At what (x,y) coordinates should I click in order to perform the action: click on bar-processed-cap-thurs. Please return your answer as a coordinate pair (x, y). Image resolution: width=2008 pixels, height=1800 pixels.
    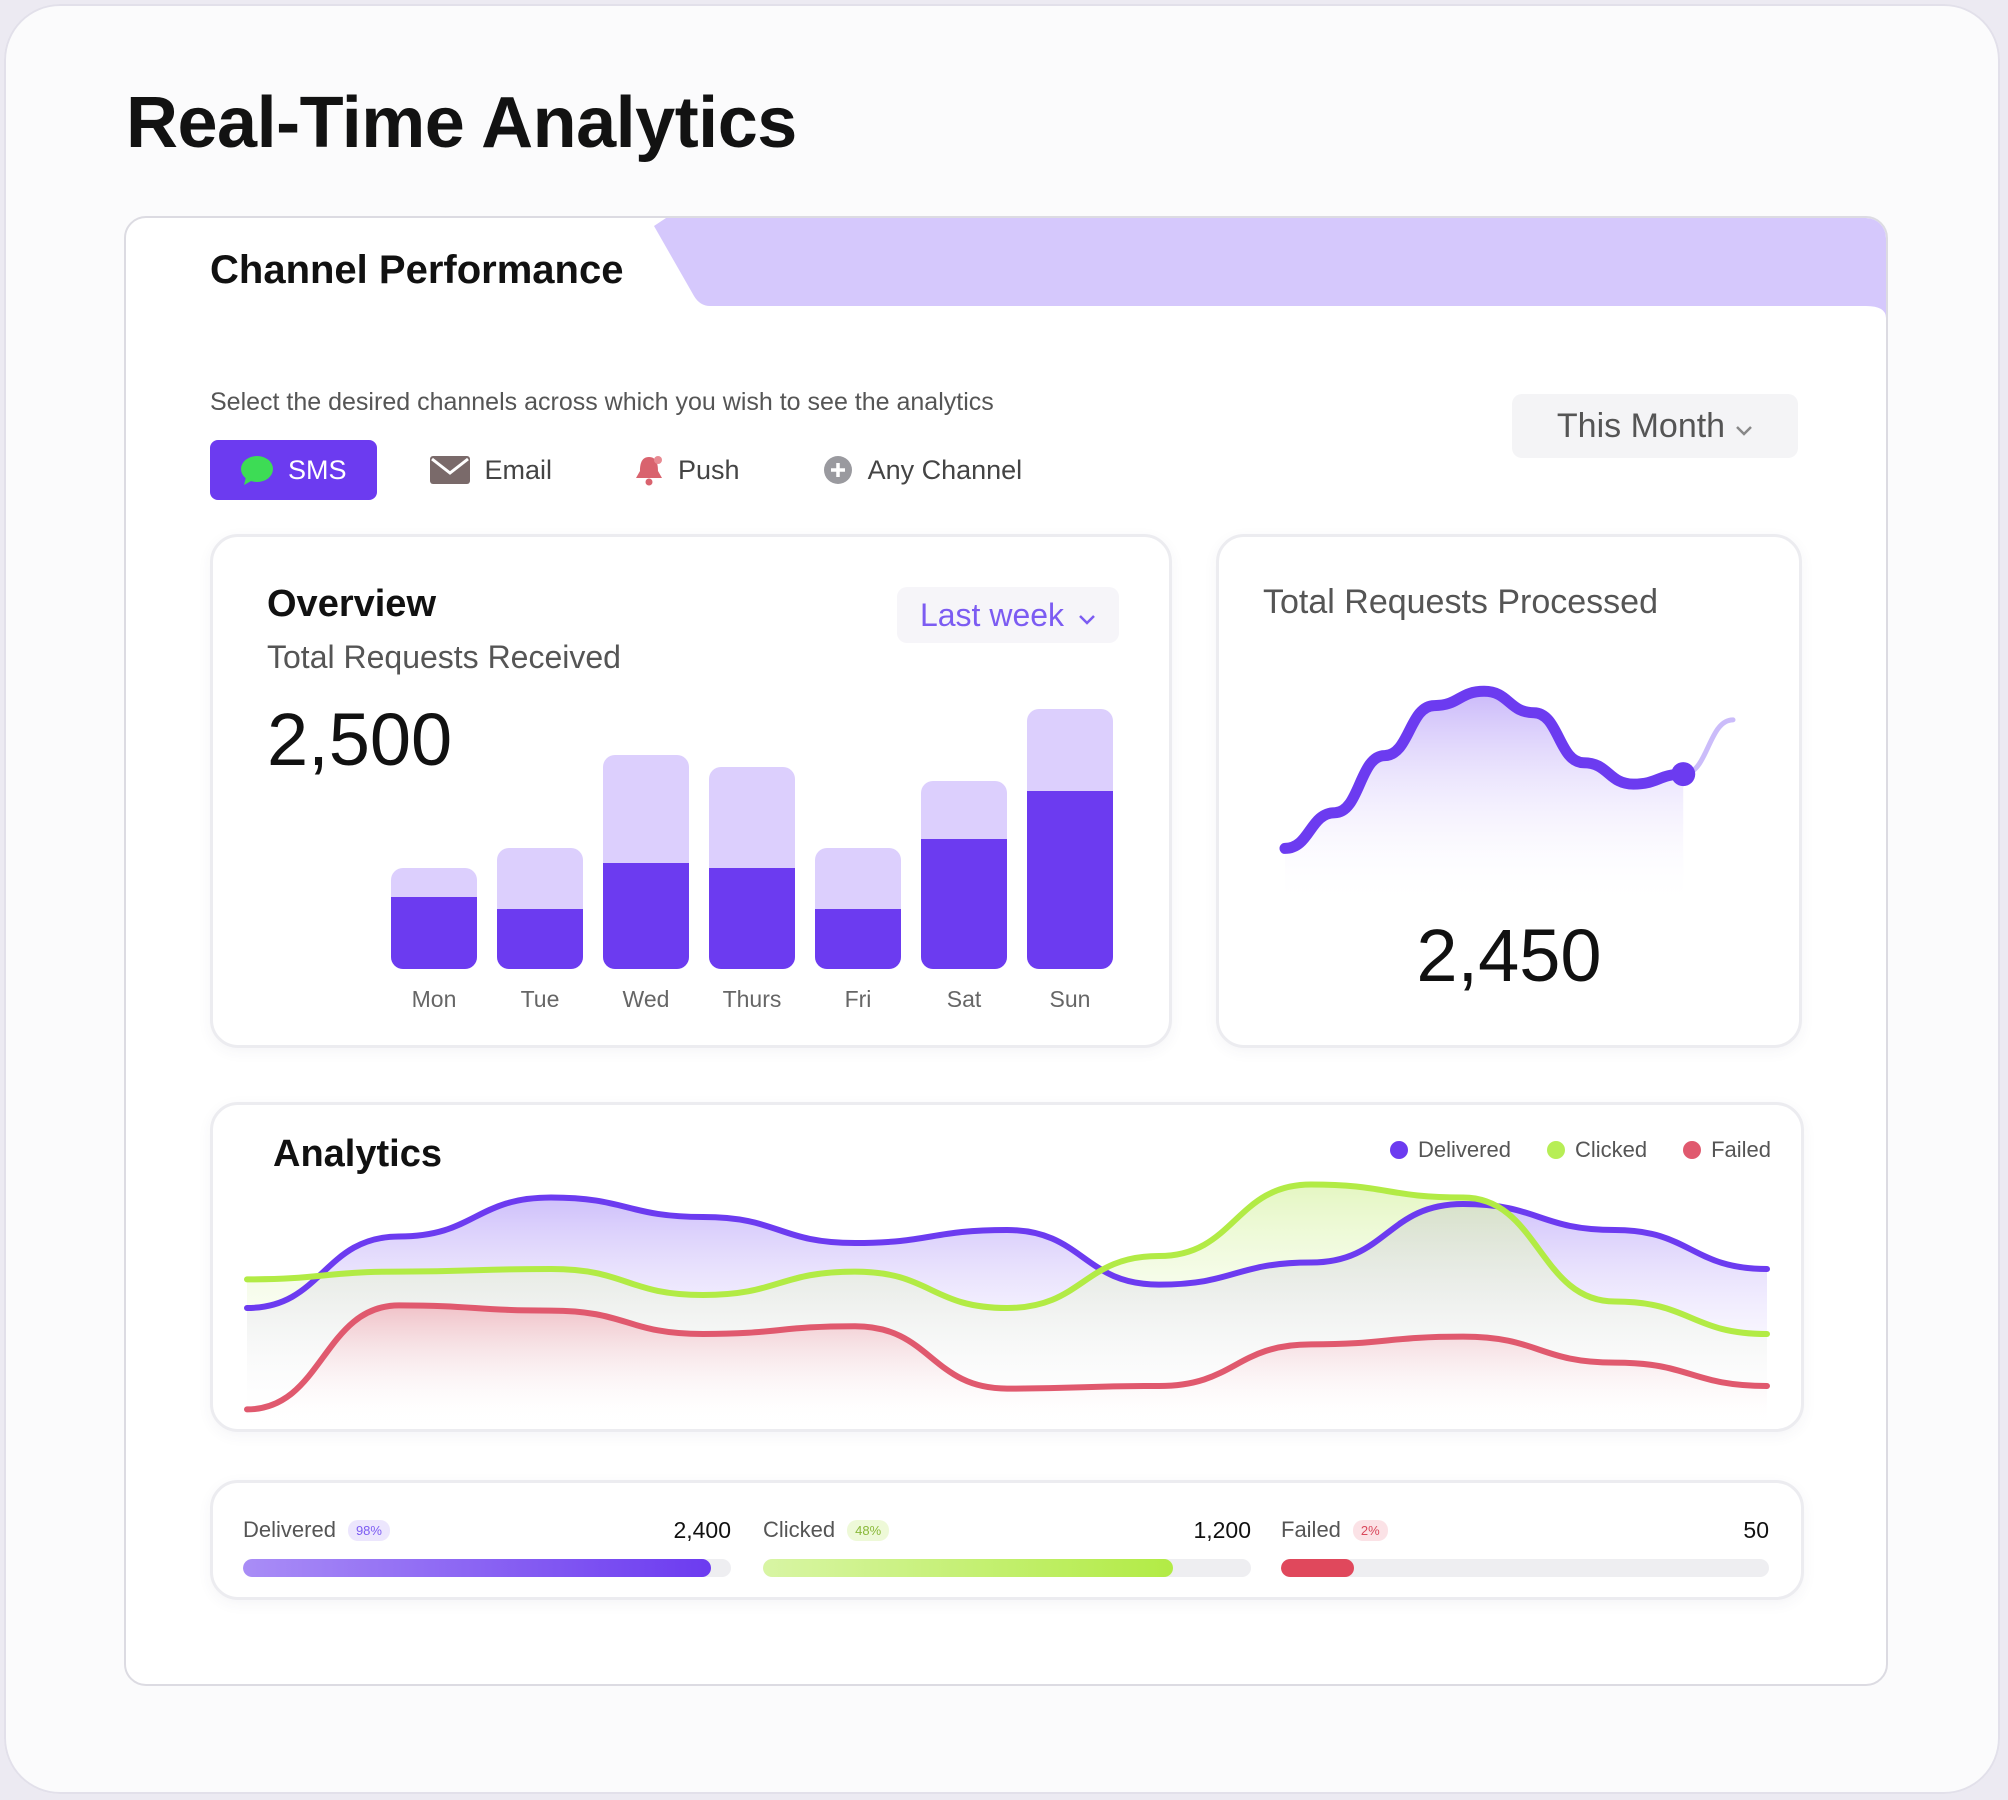
    Looking at the image, I should click on (752, 874).